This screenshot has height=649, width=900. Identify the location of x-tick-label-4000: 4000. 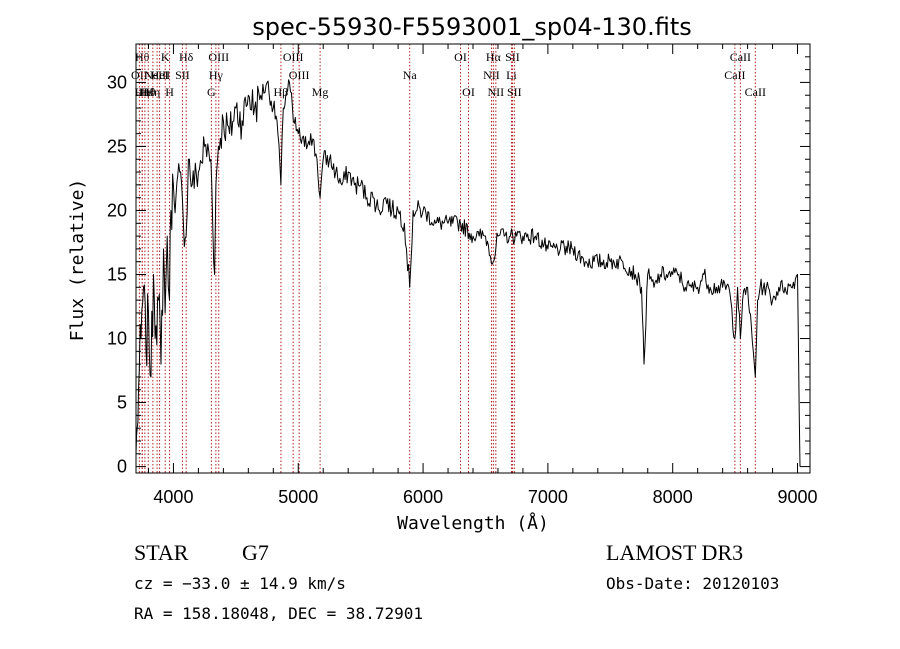
(173, 497).